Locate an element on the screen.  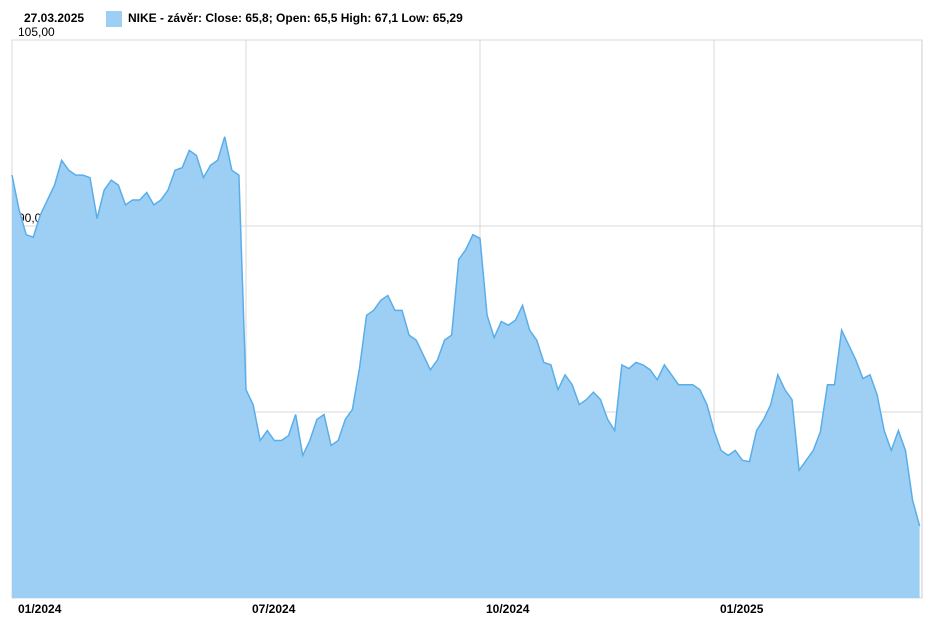
x-tick-label: 01/2025 is located at coordinates (742, 609).